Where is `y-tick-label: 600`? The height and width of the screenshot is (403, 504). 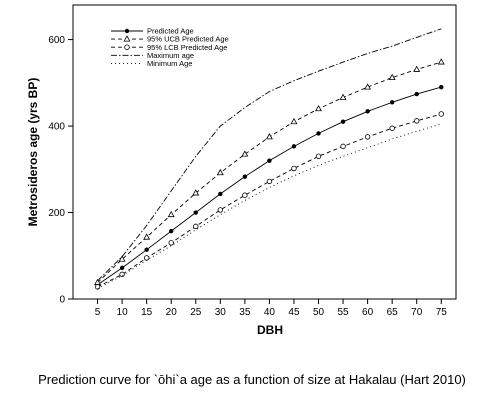
y-tick-label: 600 is located at coordinates (56, 40).